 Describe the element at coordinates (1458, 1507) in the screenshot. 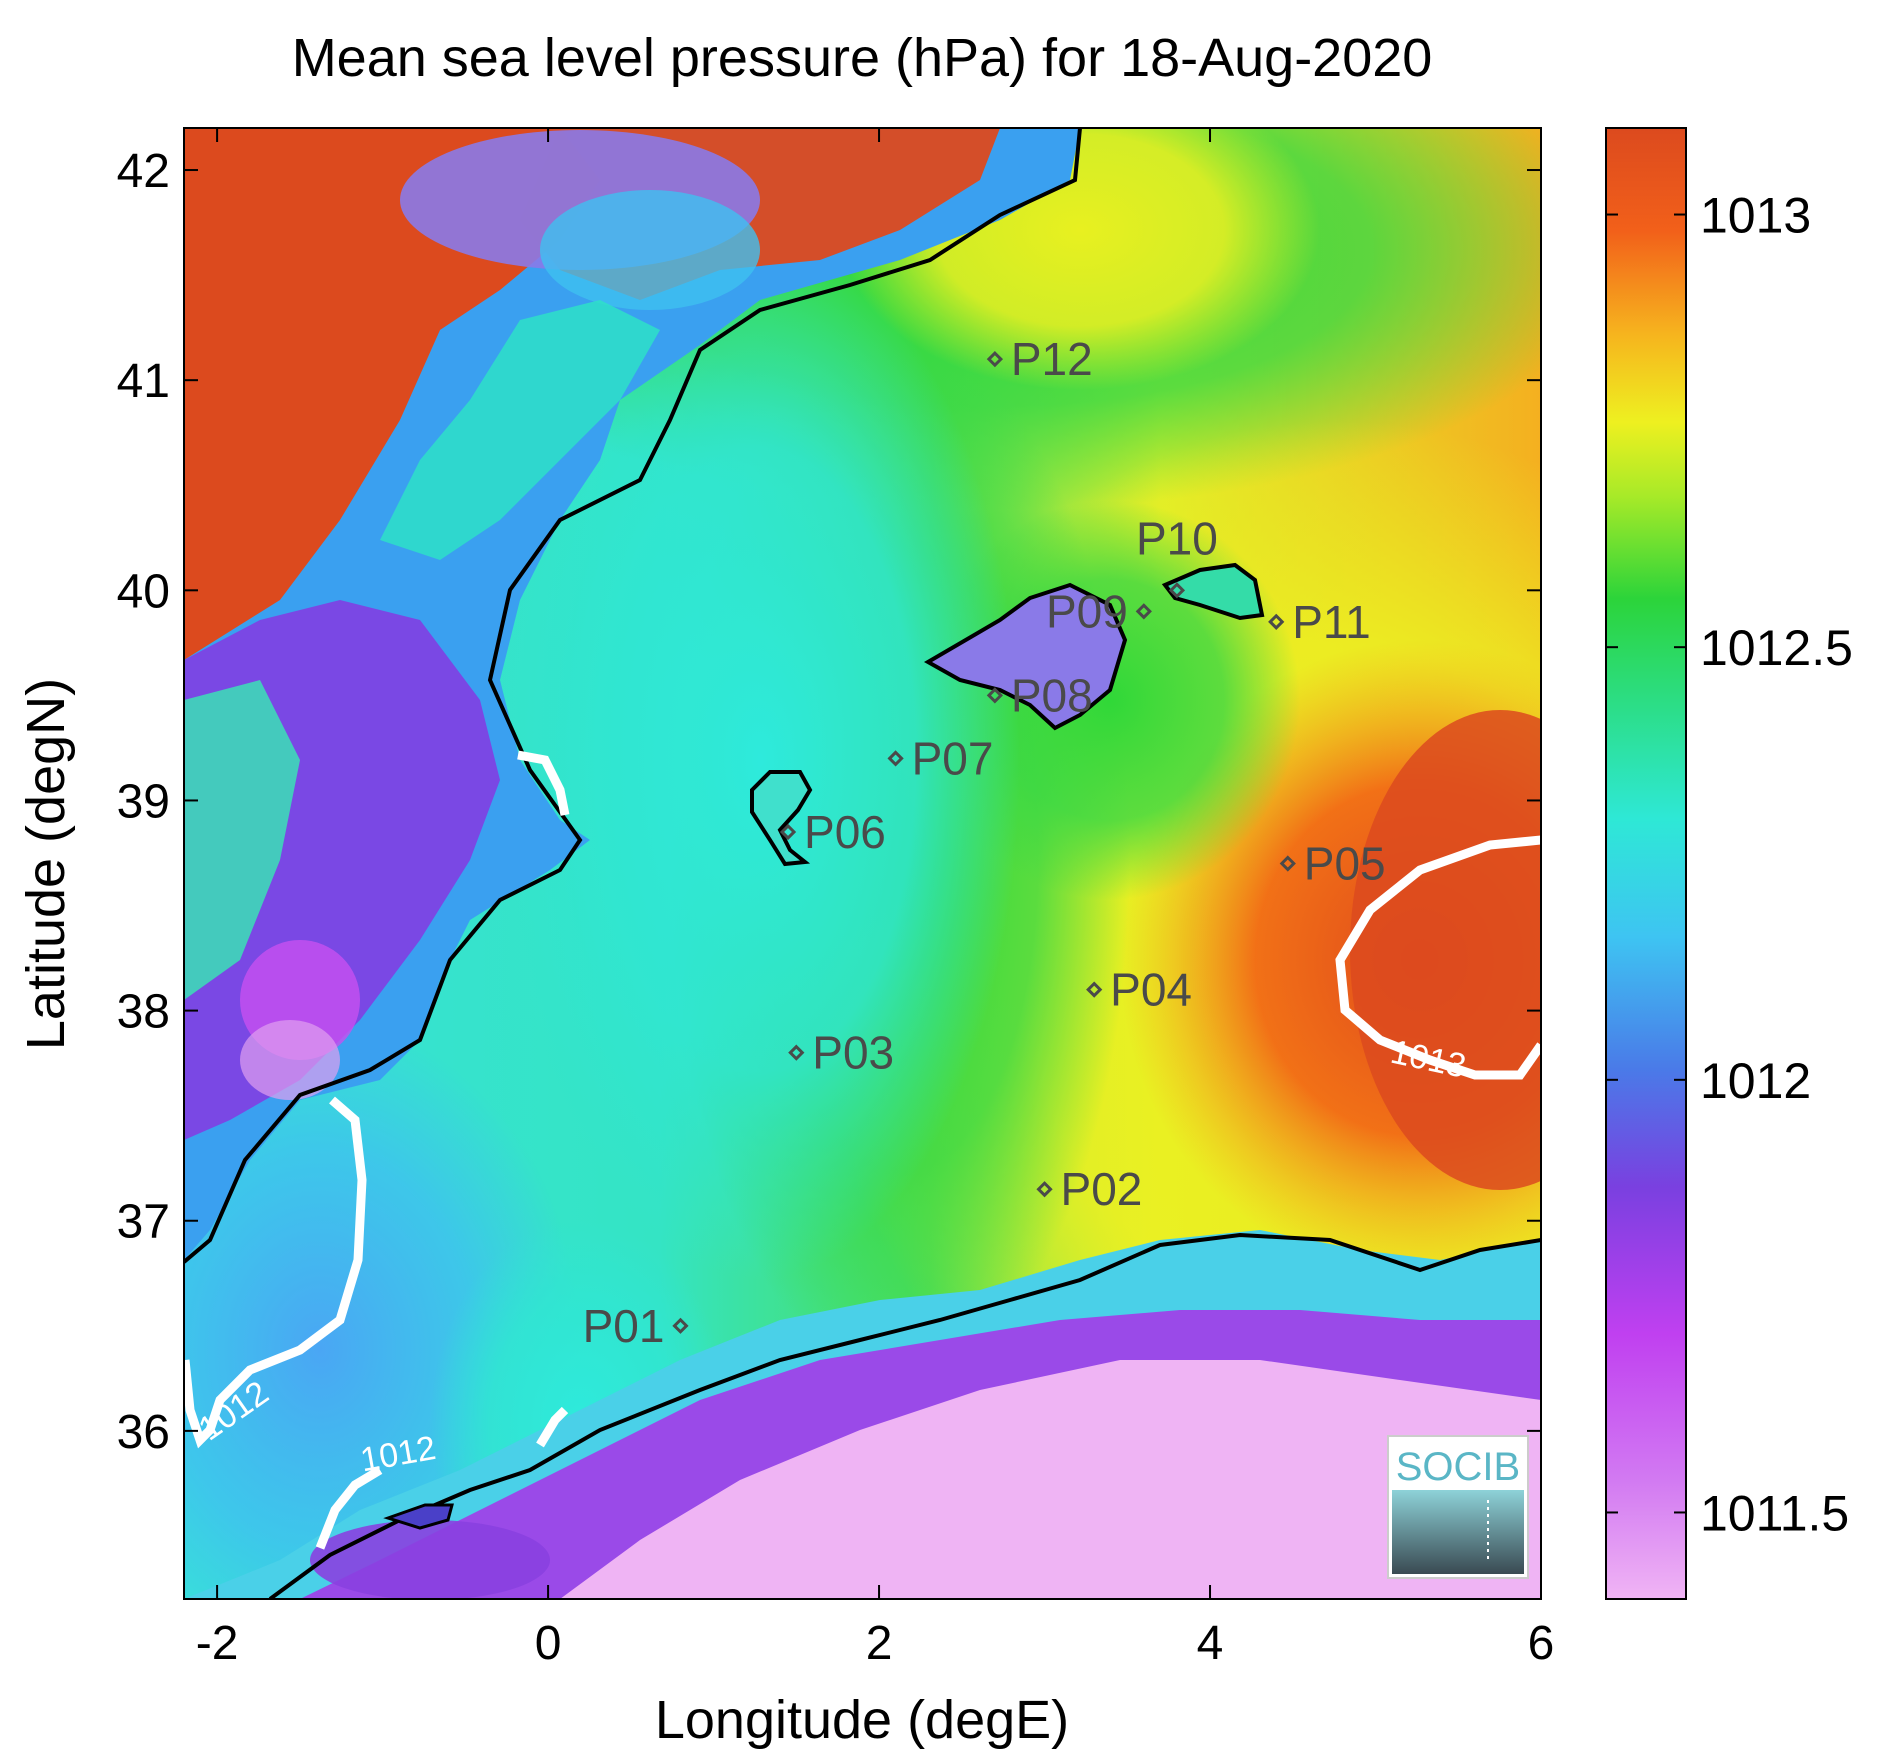

I see `socib-logo: SOCIB` at that location.